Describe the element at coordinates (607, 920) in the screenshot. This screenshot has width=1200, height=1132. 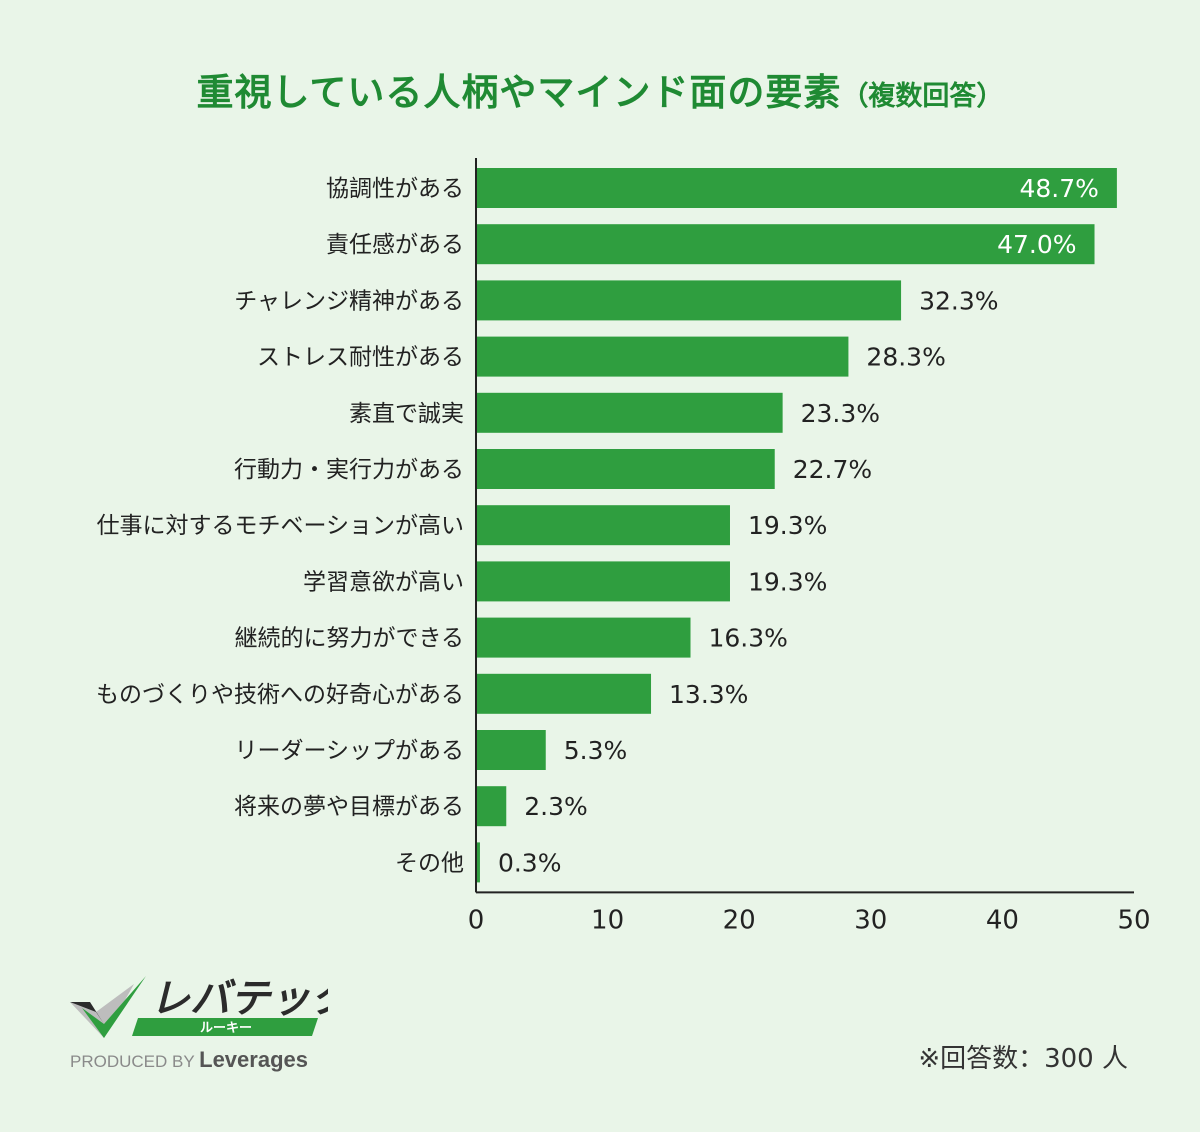
I see `x-tick-label: 10` at that location.